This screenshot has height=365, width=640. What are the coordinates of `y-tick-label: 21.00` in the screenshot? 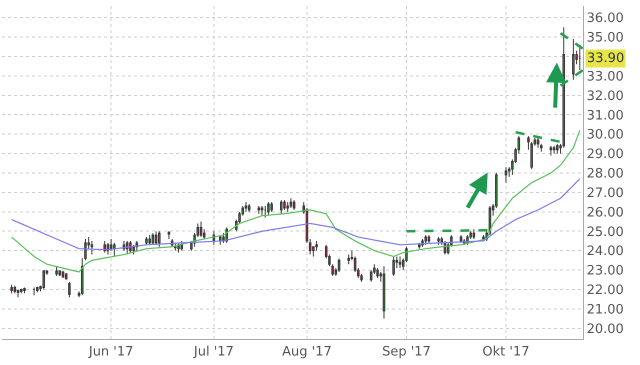 It's located at (605, 310).